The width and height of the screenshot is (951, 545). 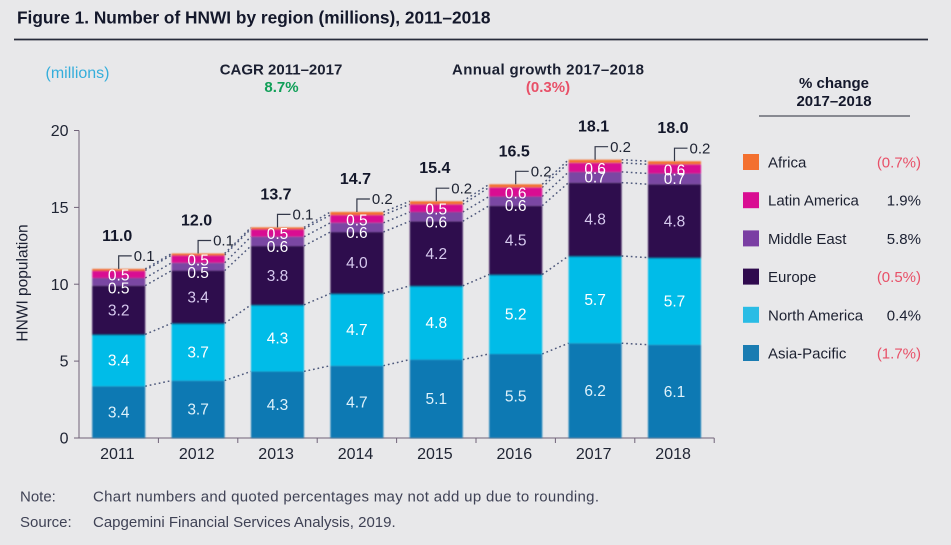 What do you see at coordinates (64, 362) in the screenshot?
I see `svg-text: 5` at bounding box center [64, 362].